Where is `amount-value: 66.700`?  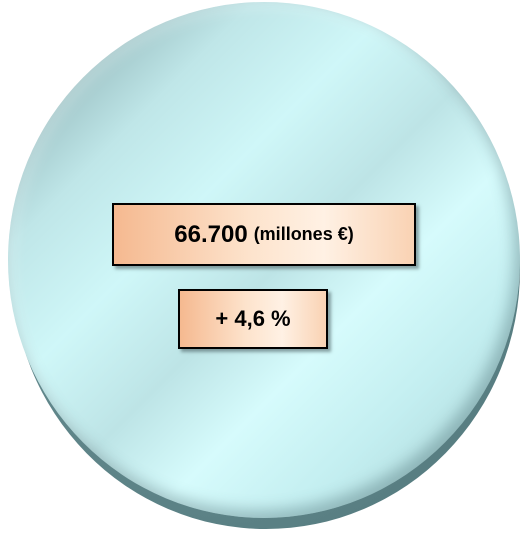
amount-value: 66.700 is located at coordinates (211, 234).